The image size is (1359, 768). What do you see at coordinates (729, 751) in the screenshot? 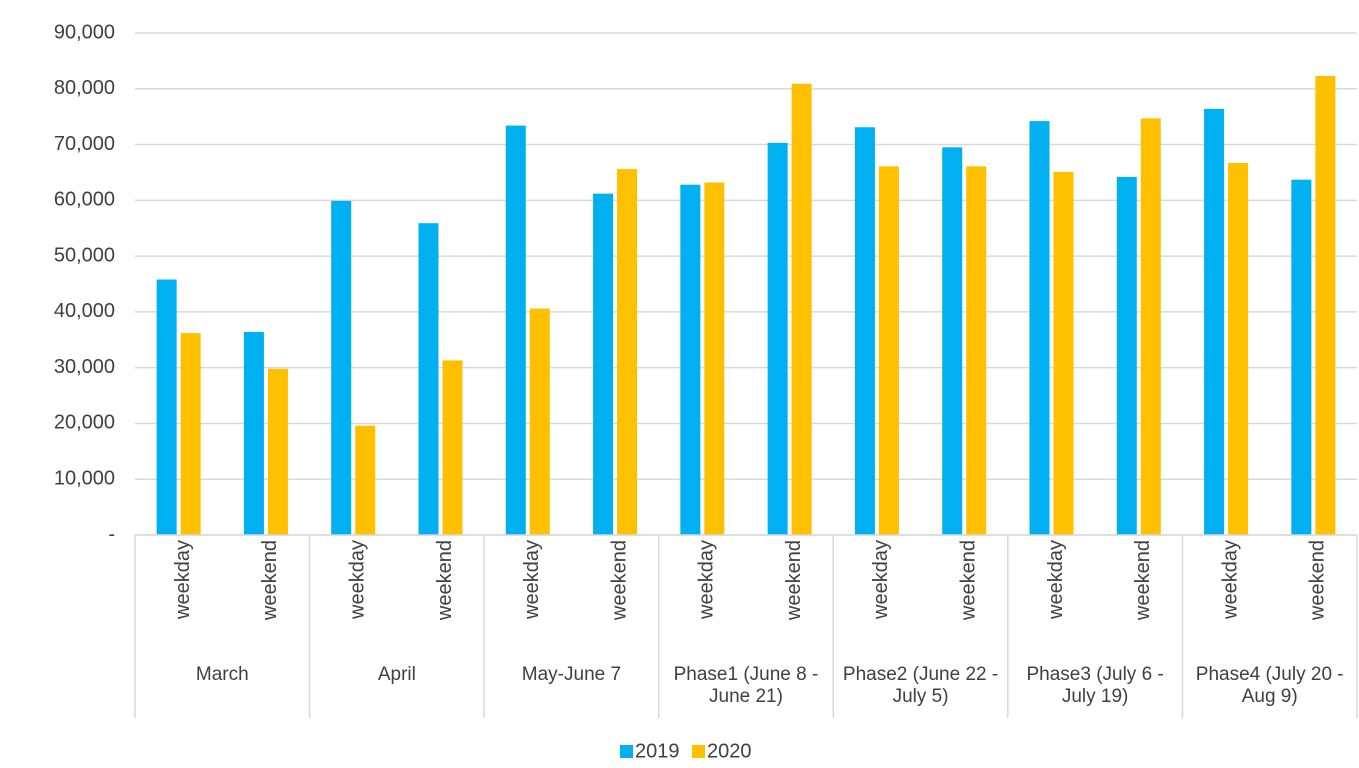
I see `legend-label: 2020` at bounding box center [729, 751].